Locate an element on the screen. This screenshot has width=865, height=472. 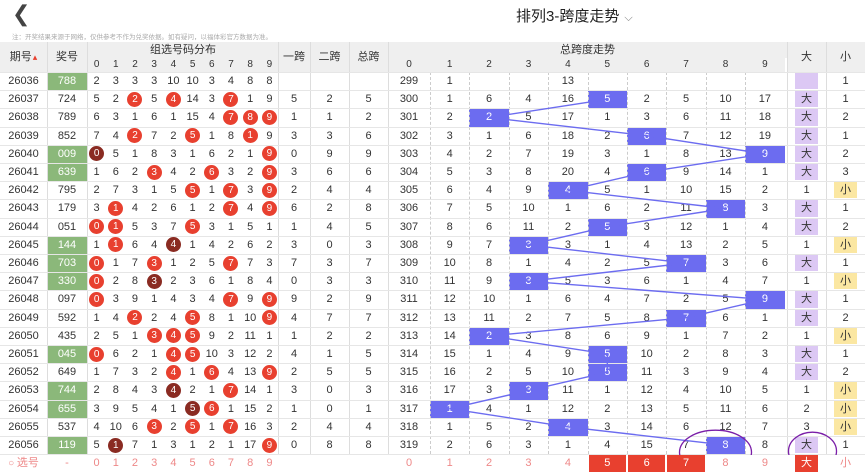
column-header-issue: 期号▴ is located at coordinates (23, 57).